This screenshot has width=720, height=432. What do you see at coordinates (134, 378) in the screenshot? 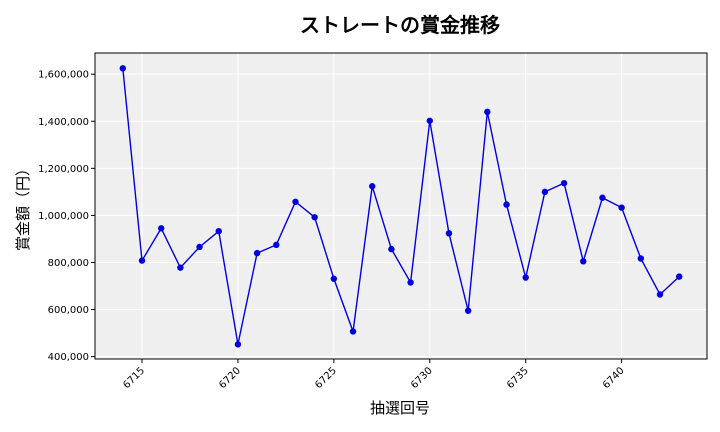
I see `x-tick-label: 6715` at bounding box center [134, 378].